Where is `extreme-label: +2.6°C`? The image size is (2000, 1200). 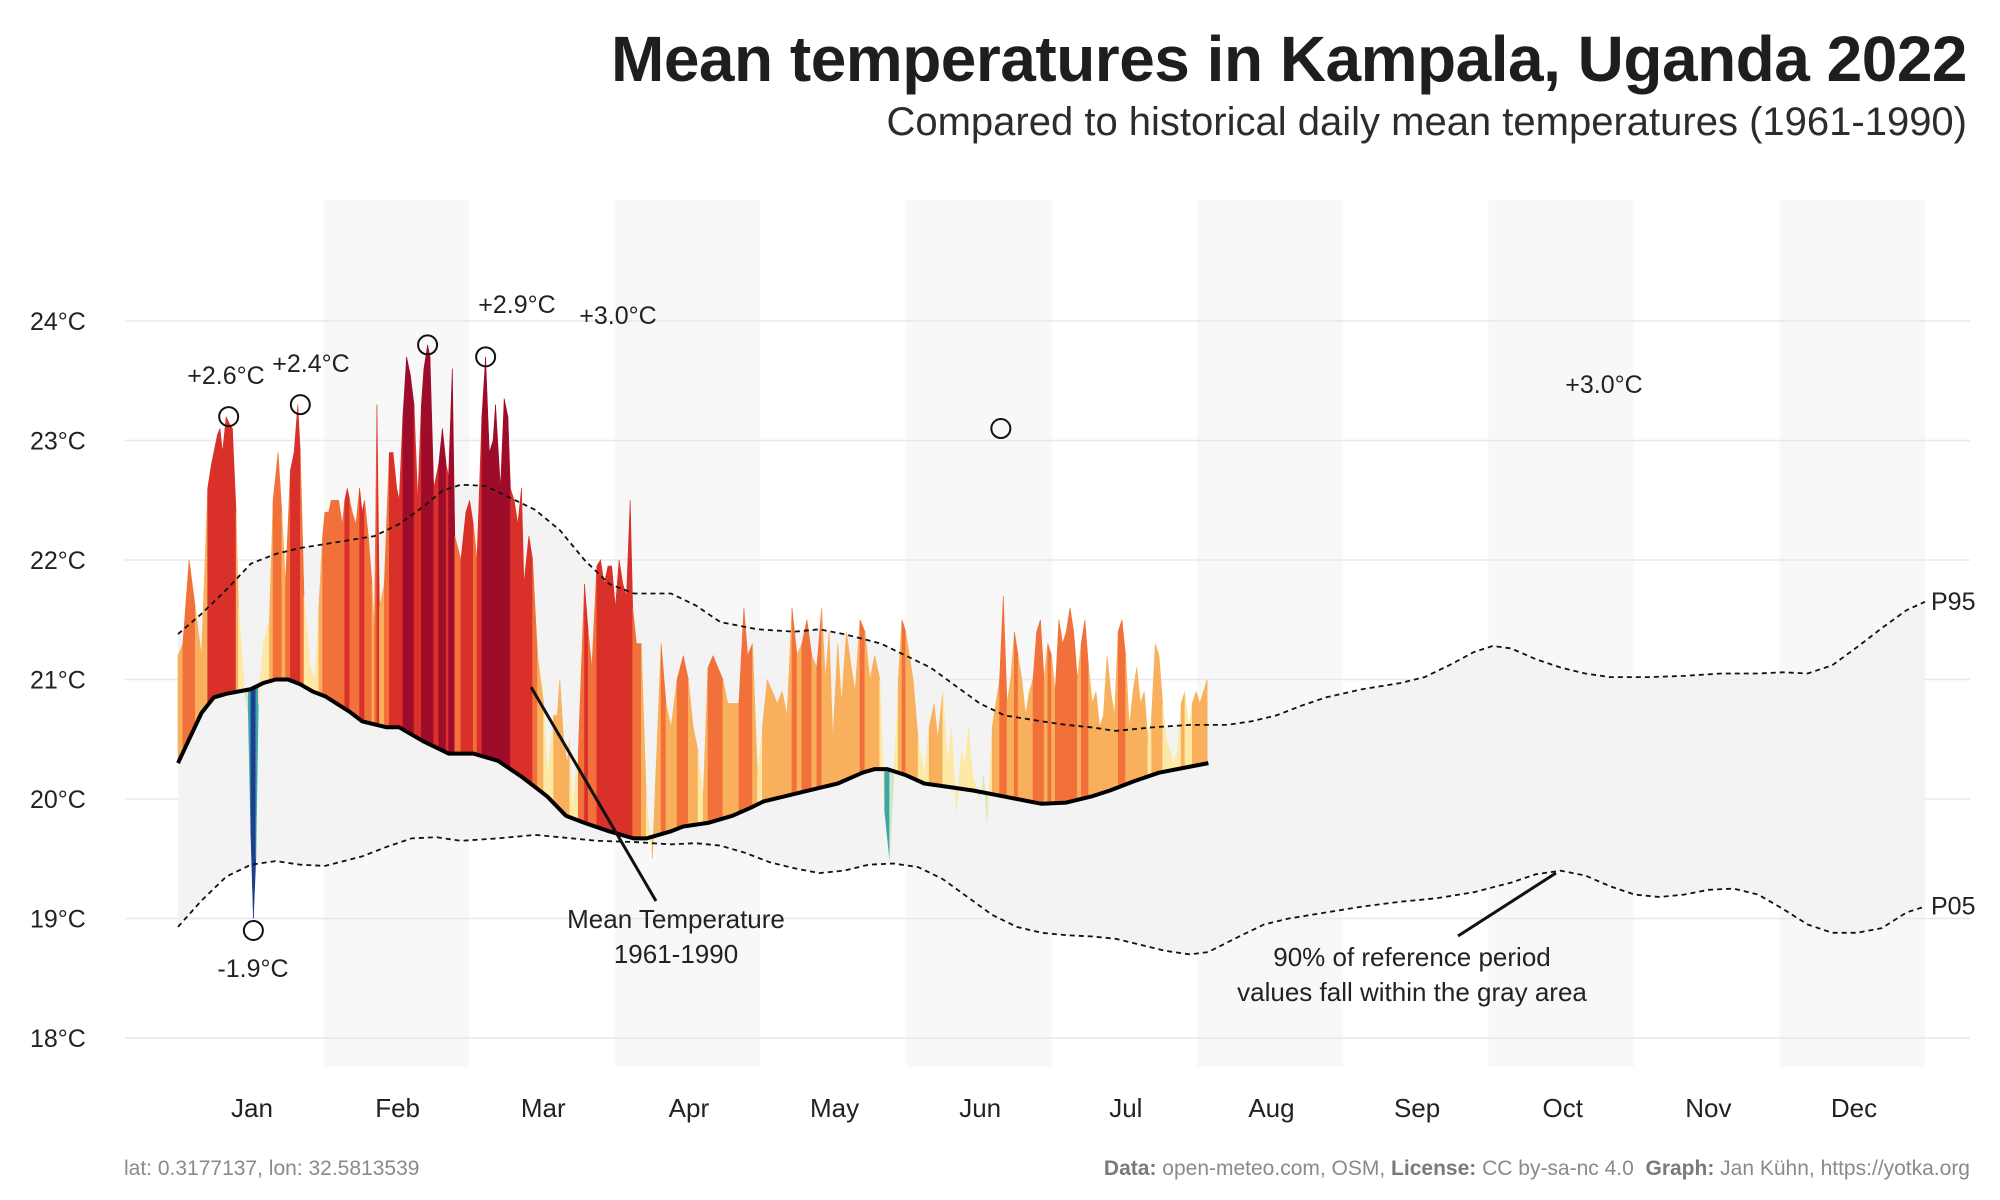 extreme-label: +2.6°C is located at coordinates (225, 376).